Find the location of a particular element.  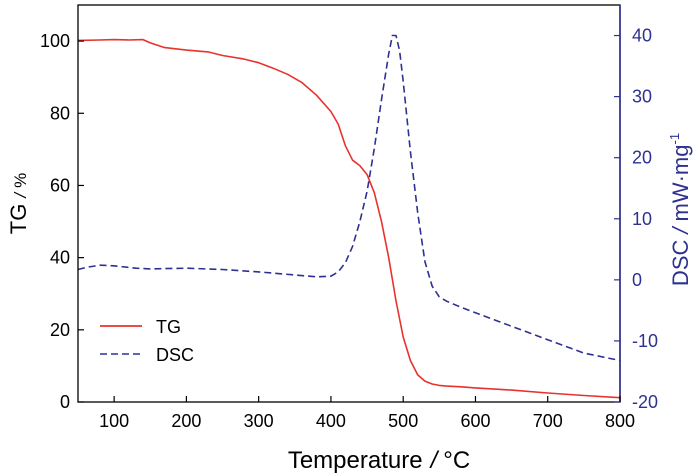

legend-dsc-label: DSC is located at coordinates (175, 355).